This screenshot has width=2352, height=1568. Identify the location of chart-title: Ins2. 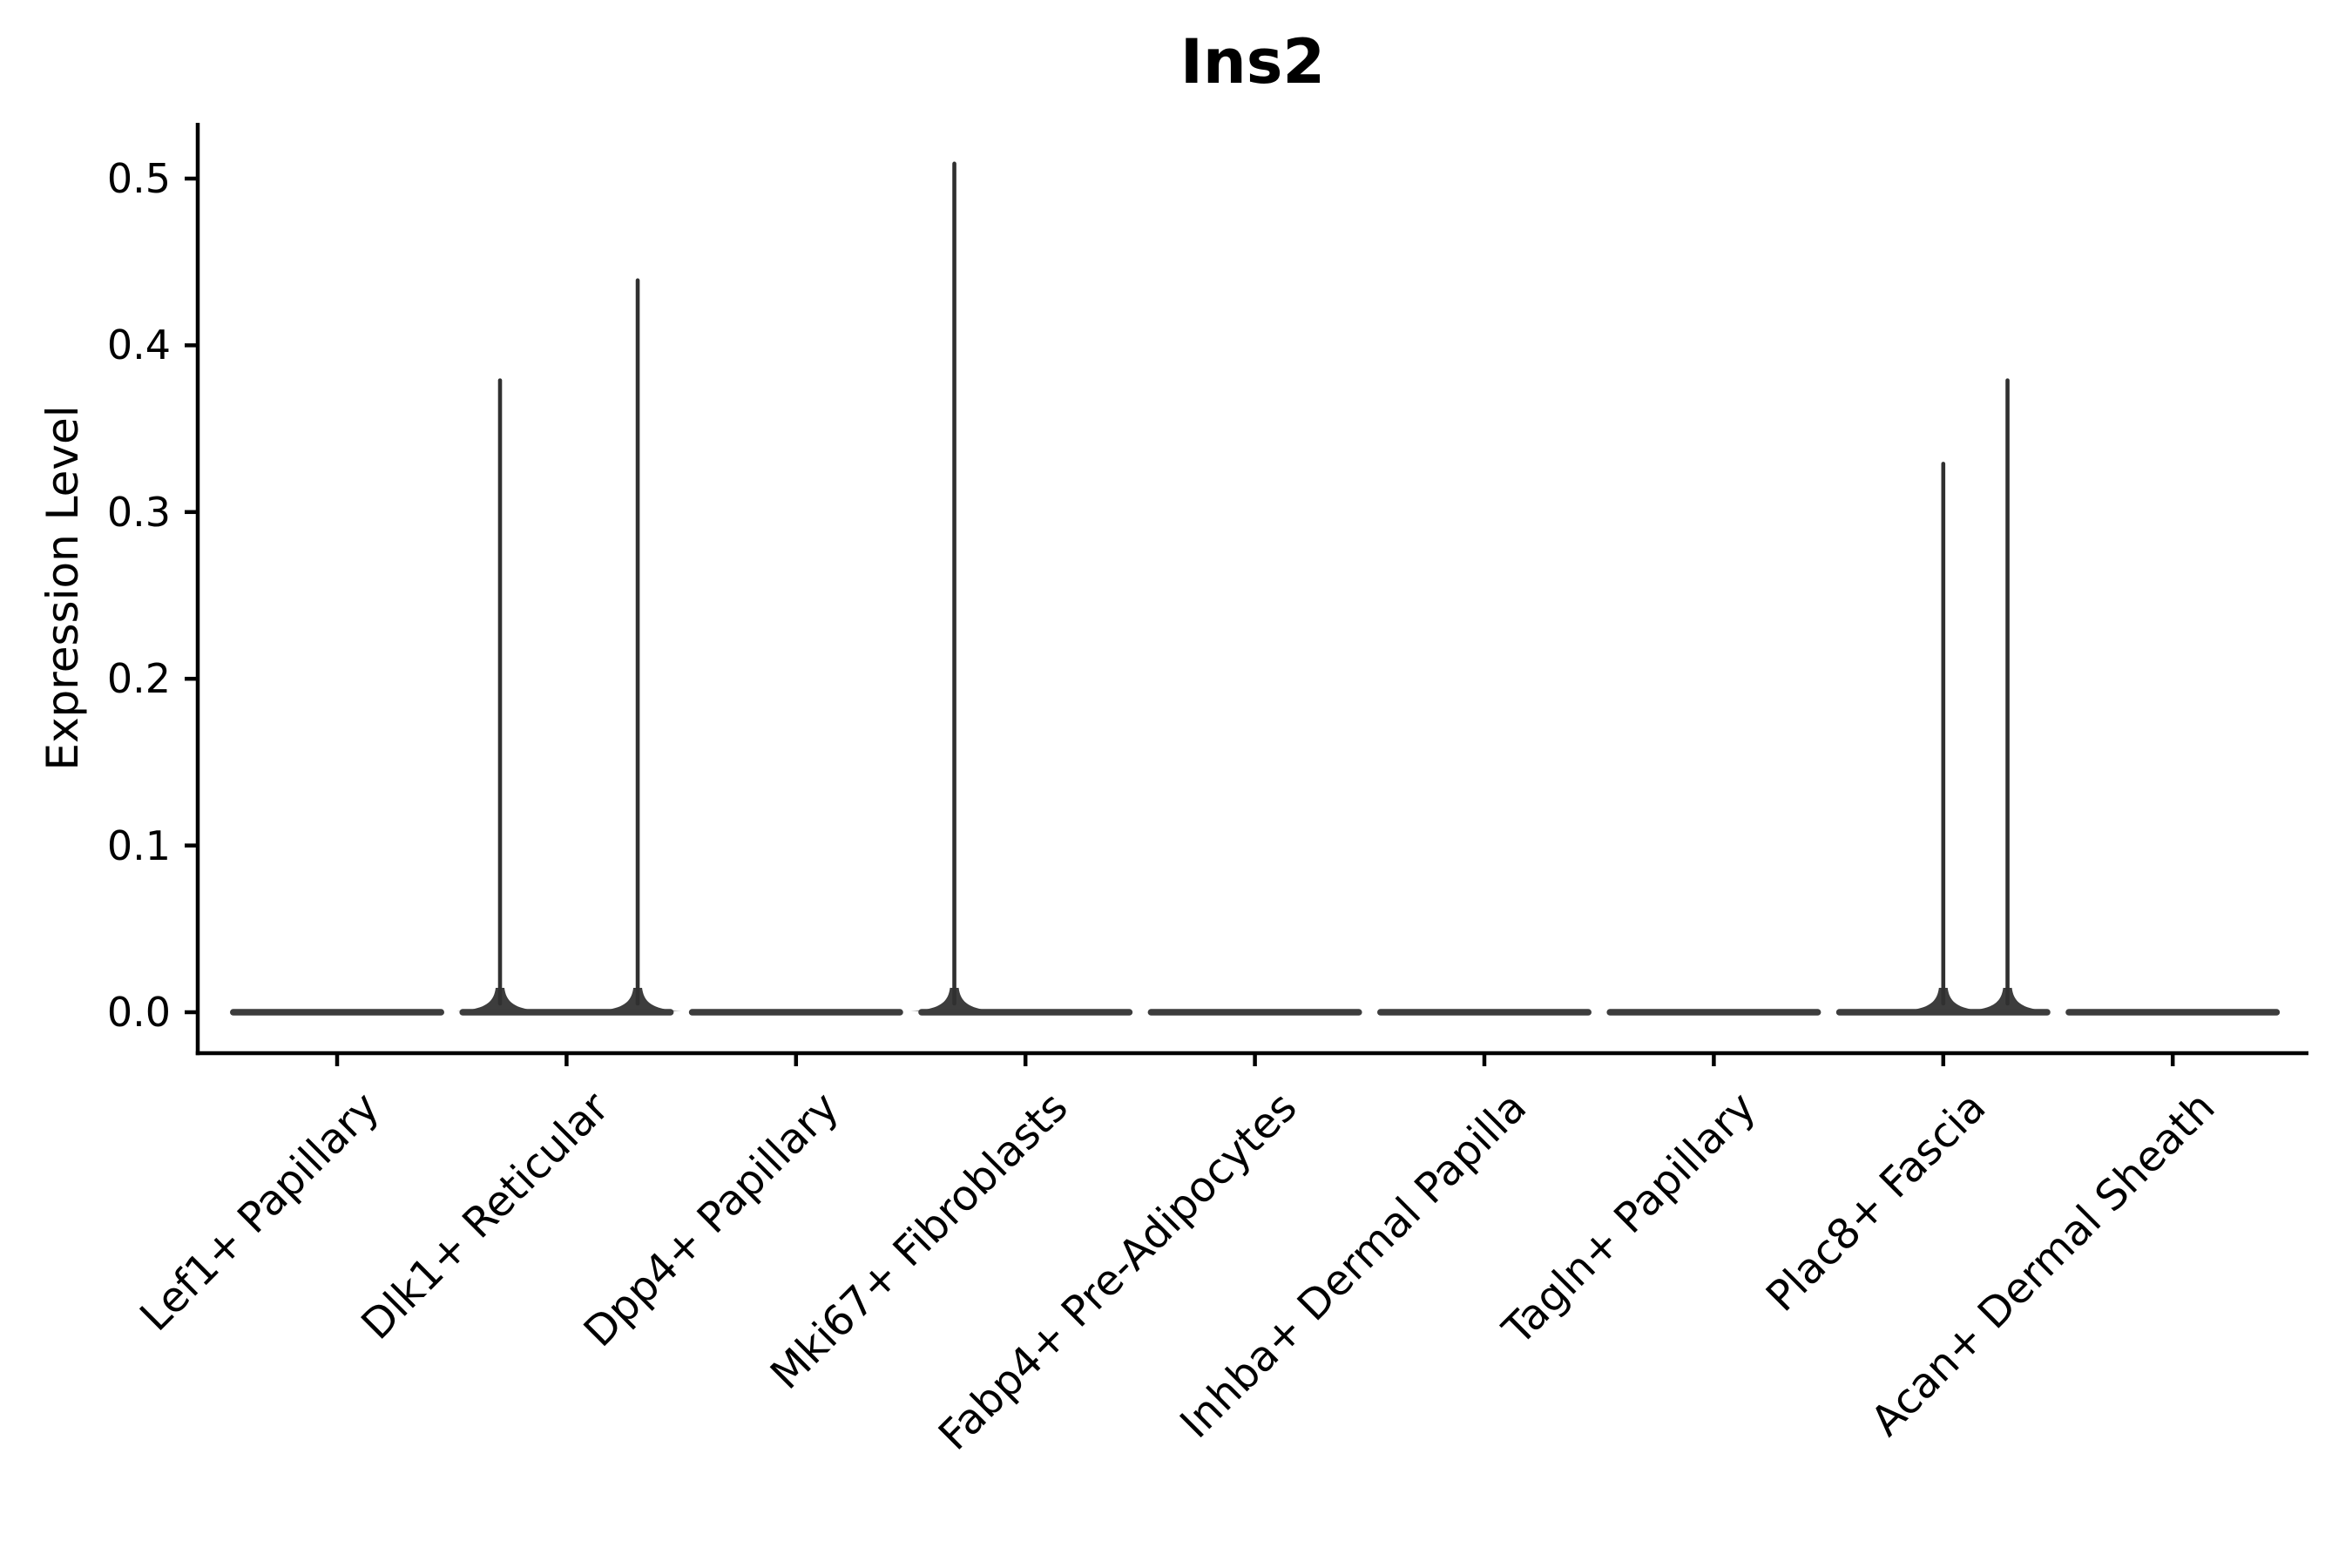
(1252, 62).